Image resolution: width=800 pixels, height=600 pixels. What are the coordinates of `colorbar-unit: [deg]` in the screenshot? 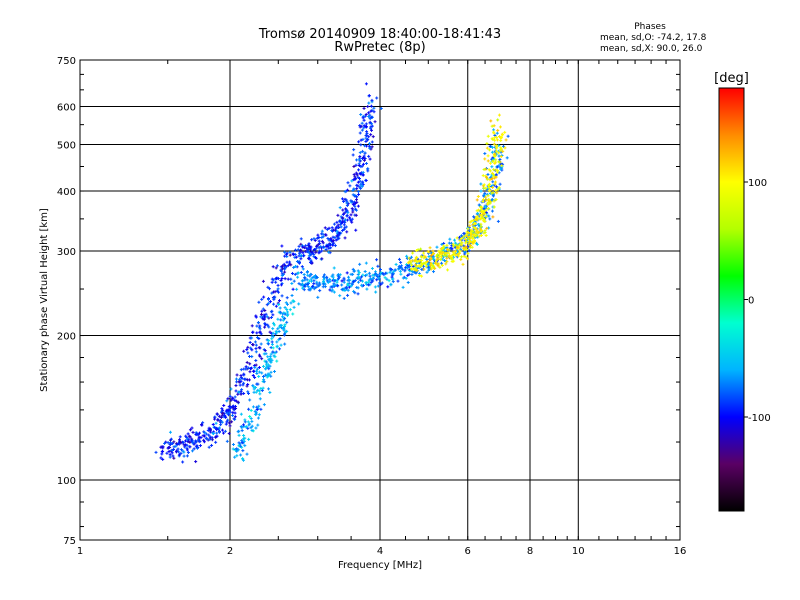 It's located at (731, 78).